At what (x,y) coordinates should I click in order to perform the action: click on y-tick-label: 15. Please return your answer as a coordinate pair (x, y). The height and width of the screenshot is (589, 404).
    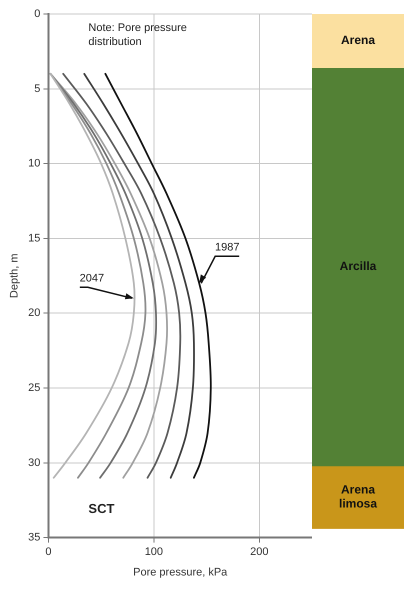
    Looking at the image, I should click on (34, 238).